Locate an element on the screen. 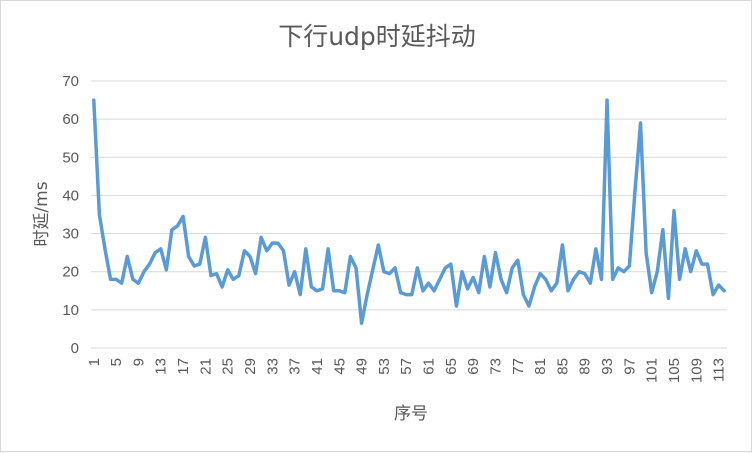  x-tick-label: 53 is located at coordinates (384, 366).